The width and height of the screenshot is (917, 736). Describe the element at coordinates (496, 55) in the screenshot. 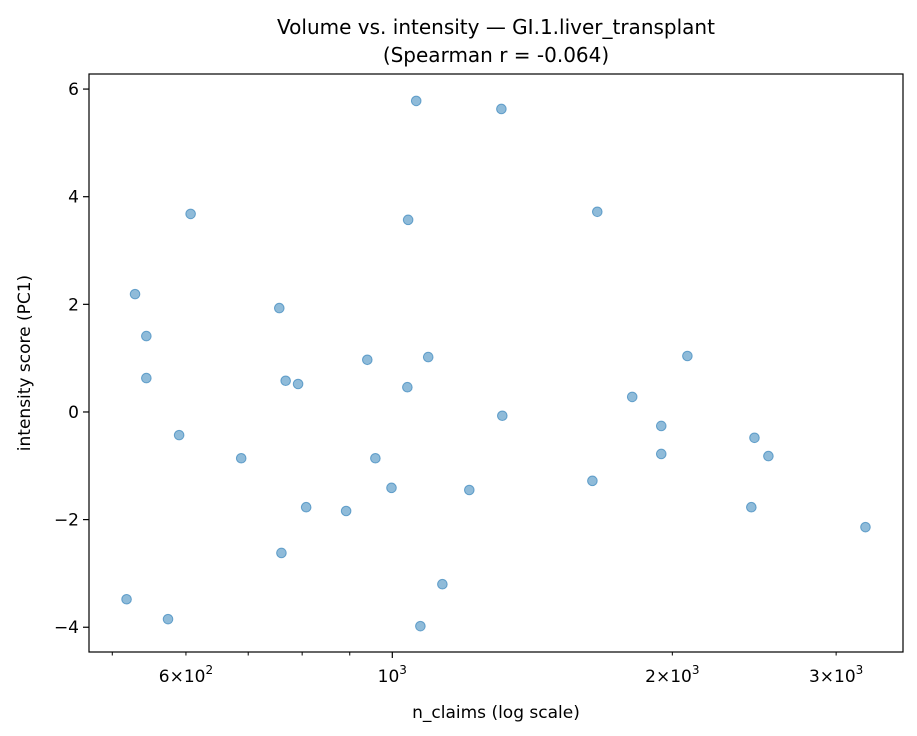

I see `chart-subtitle: (Spearman r = -0.064)` at that location.